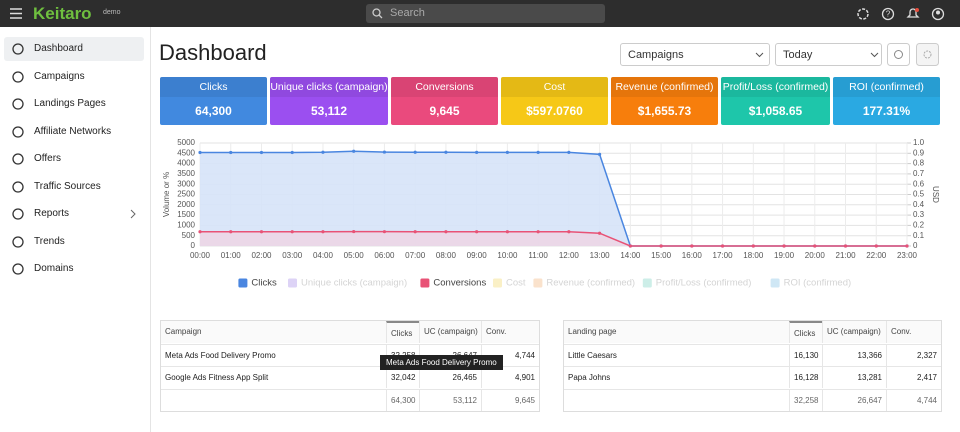 The height and width of the screenshot is (432, 960). What do you see at coordinates (485, 13) in the screenshot?
I see `search: Search` at bounding box center [485, 13].